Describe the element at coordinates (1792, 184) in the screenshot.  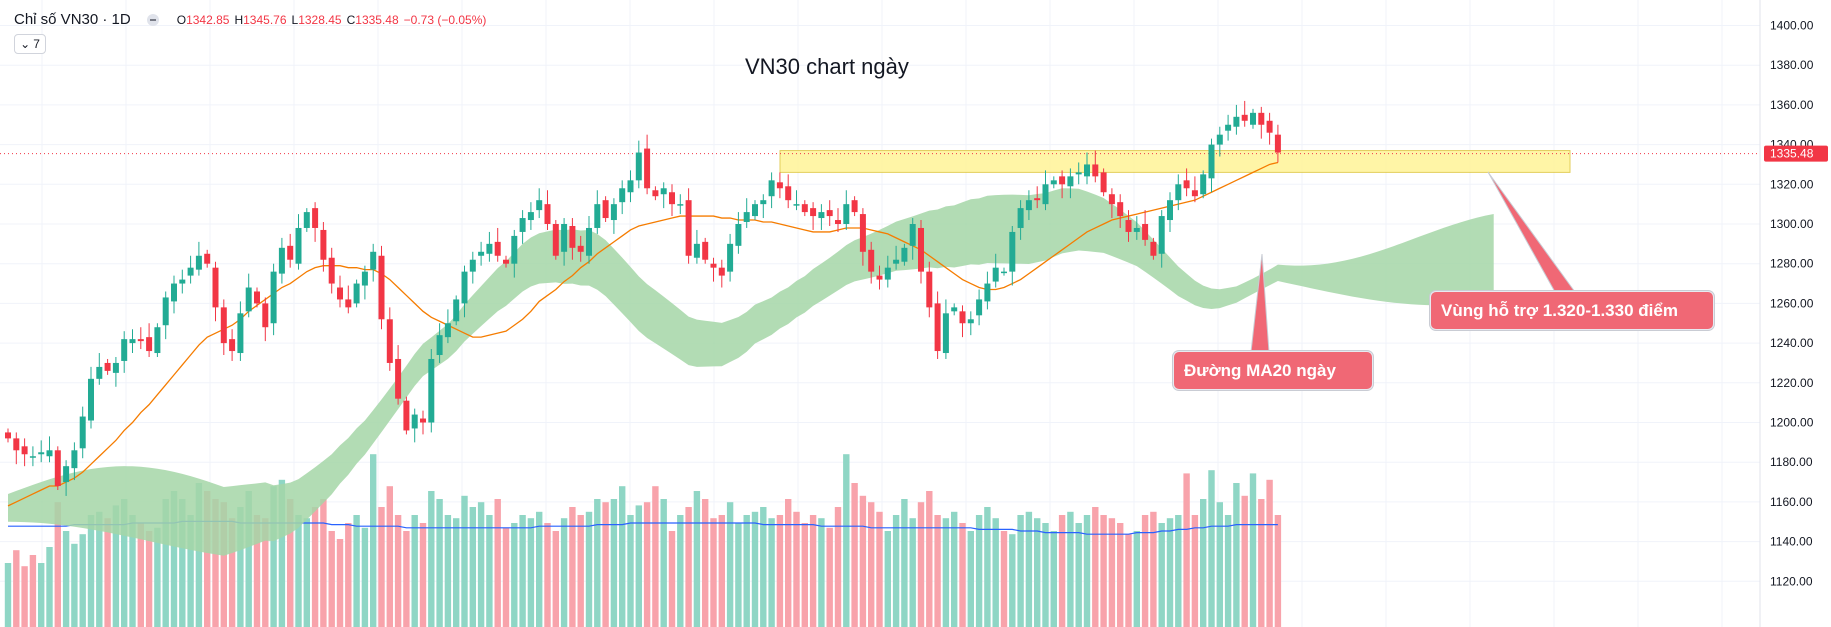
I see `price-tick-label: 1320.00` at that location.